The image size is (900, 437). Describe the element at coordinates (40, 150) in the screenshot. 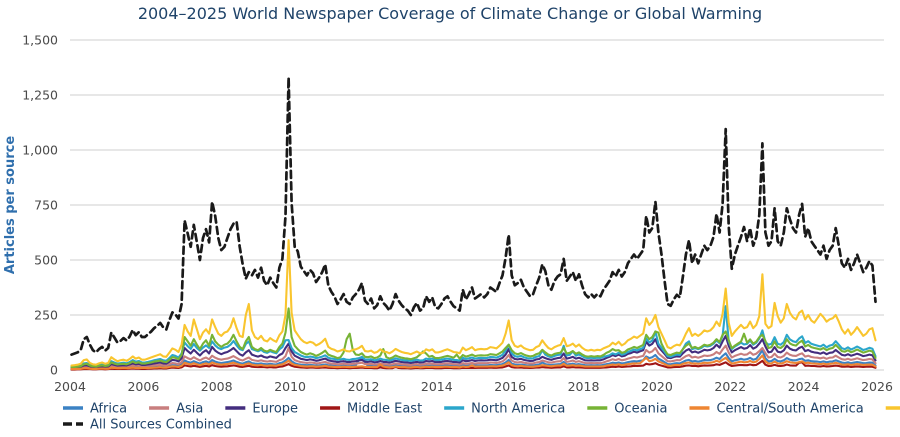

I see `y-tick-label: 1,000` at that location.